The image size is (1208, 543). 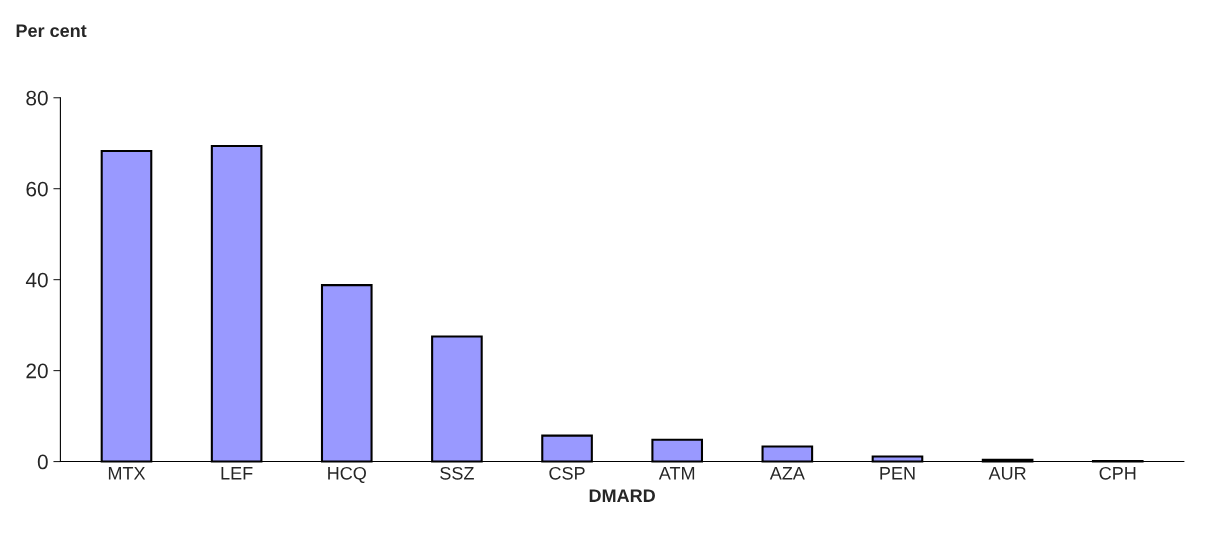 I want to click on x-tick-label: ATM, so click(x=676, y=473).